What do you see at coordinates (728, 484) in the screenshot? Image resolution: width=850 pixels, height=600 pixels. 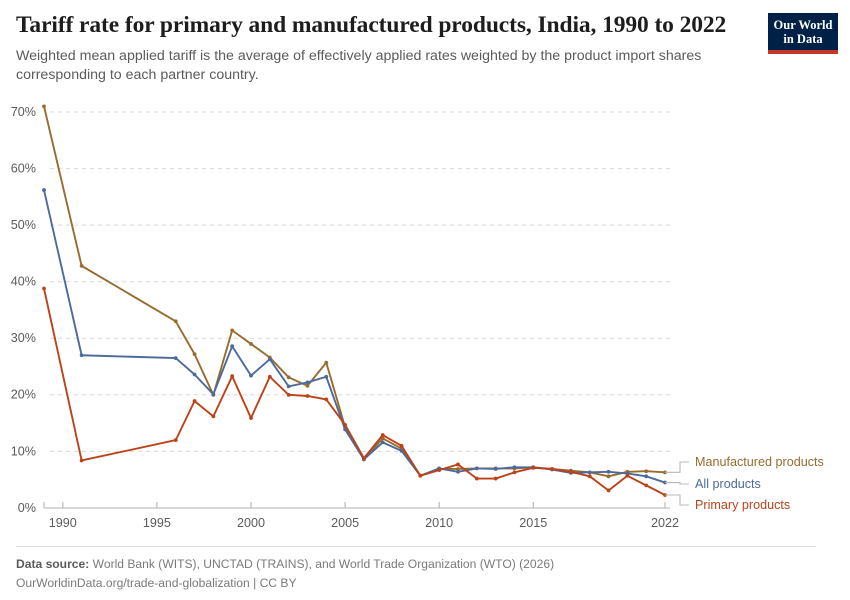 I see `legend-label-all-products: All products` at bounding box center [728, 484].